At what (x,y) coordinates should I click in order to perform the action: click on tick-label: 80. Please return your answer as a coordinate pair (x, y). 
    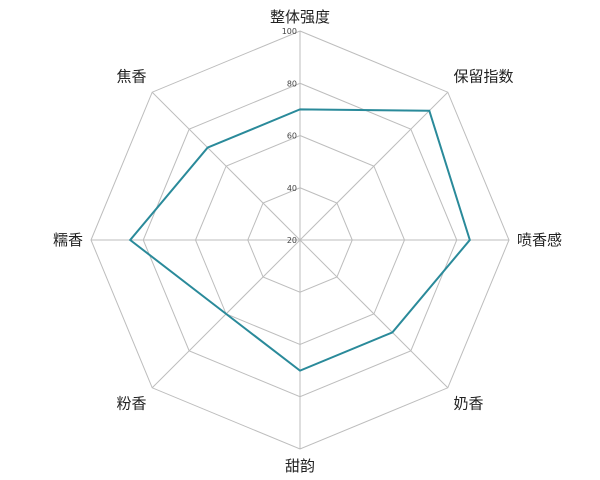
    Looking at the image, I should click on (292, 83).